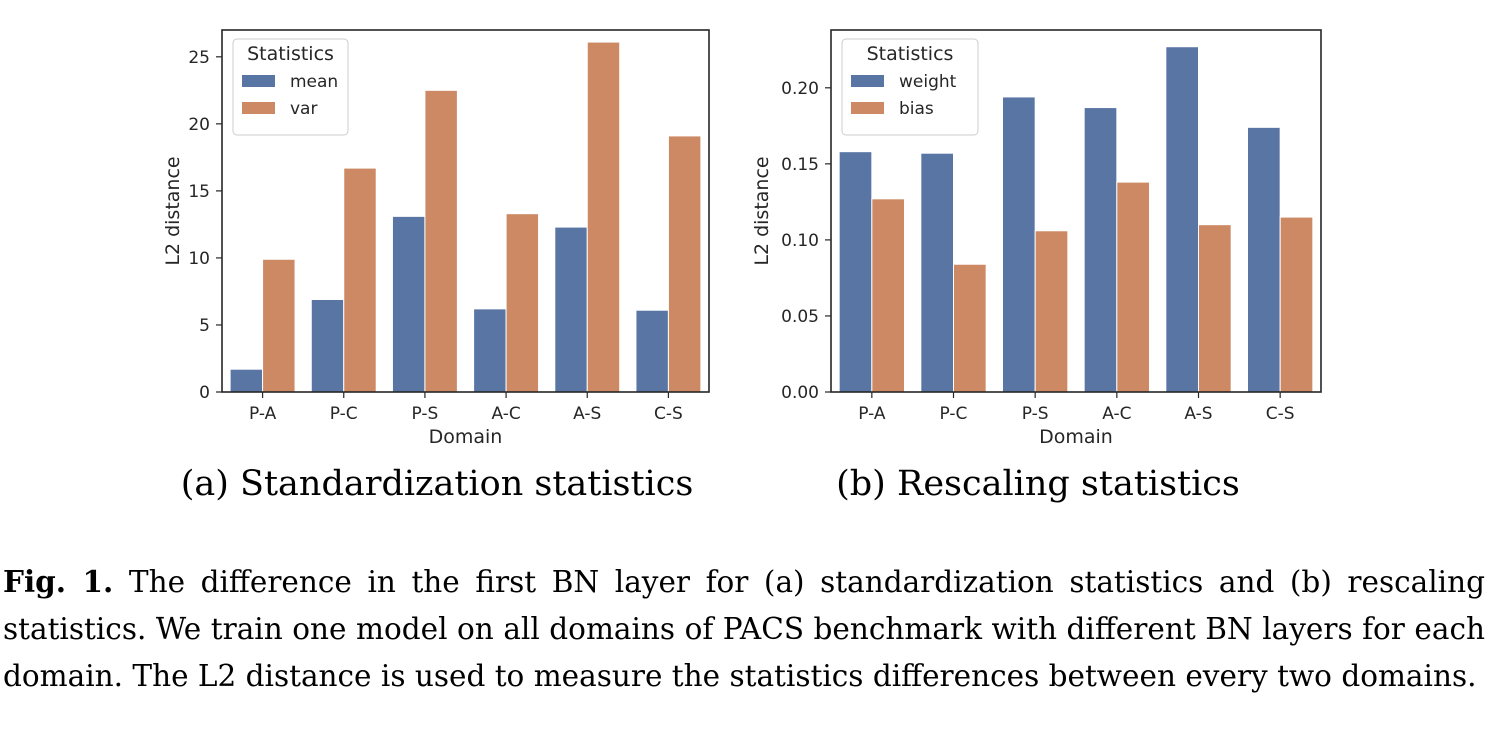 This screenshot has height=742, width=1491. Describe the element at coordinates (1264, 259) in the screenshot. I see `bar-weight-C-S` at that location.